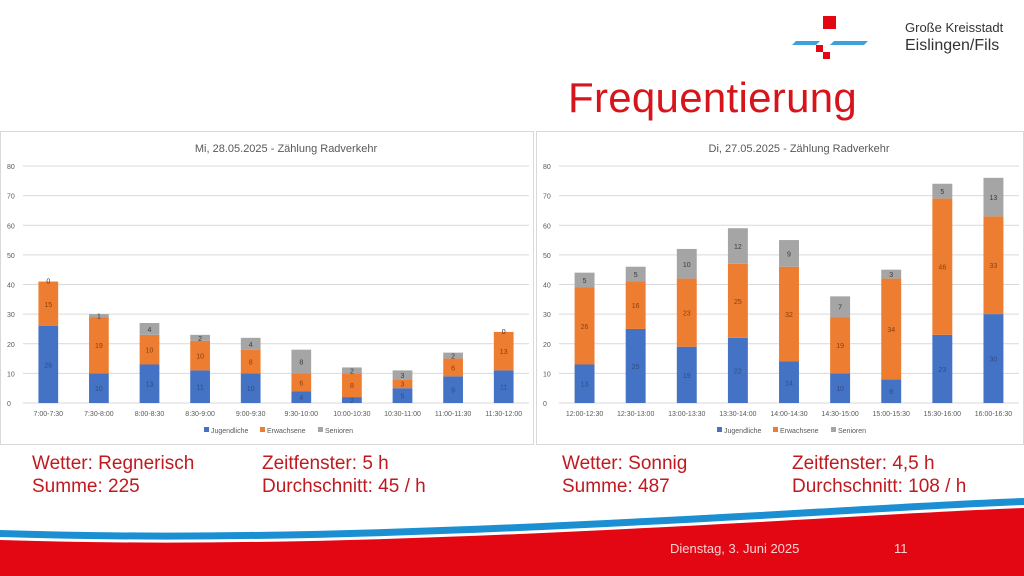 The image size is (1024, 576). I want to click on y-tick-label: 10, so click(547, 374).